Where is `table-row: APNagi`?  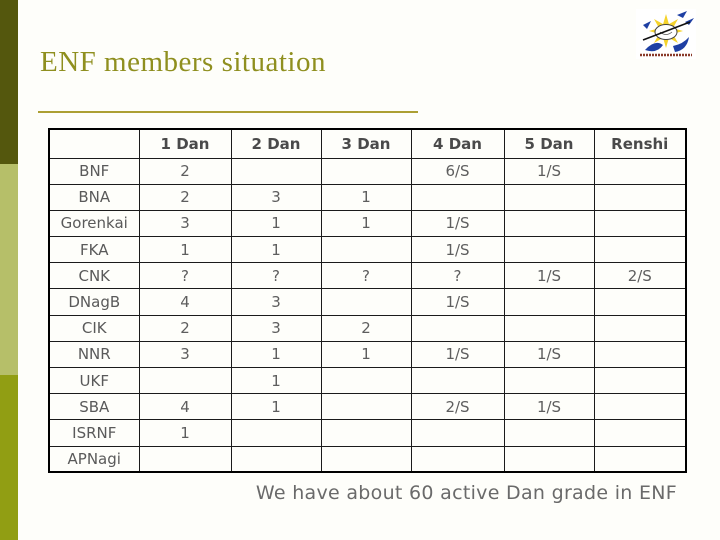 table-row: APNagi is located at coordinates (367, 459).